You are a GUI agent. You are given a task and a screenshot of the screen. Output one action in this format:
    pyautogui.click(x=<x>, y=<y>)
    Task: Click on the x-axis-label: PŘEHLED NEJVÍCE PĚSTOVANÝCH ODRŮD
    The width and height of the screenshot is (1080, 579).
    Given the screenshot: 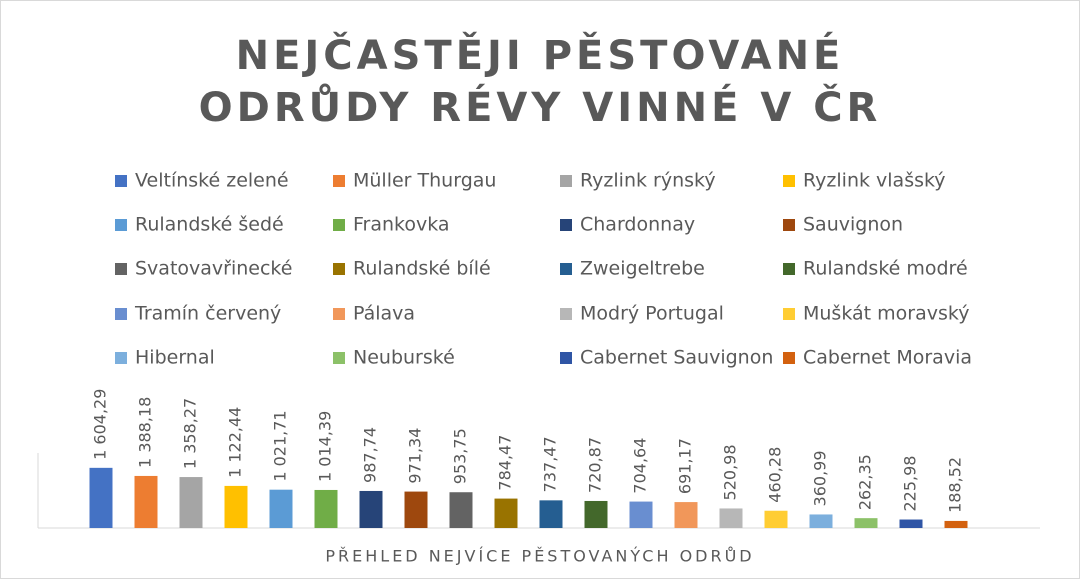 What is the action you would take?
    pyautogui.click(x=539, y=556)
    